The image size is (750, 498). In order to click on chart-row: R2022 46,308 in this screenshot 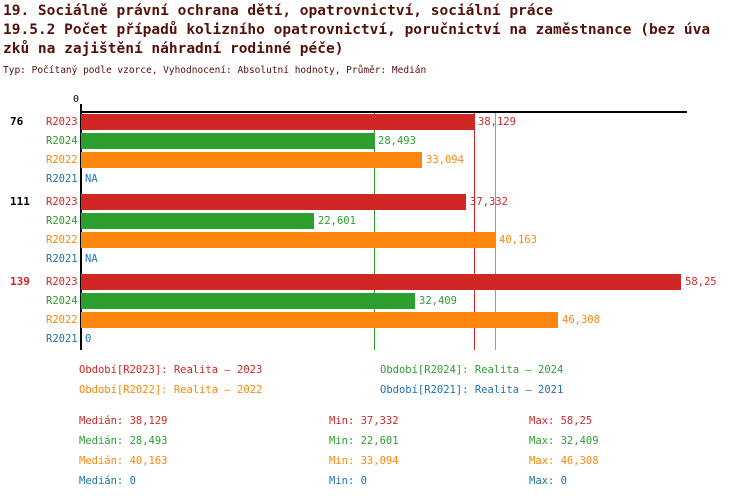, I will do `click(375, 320)`.